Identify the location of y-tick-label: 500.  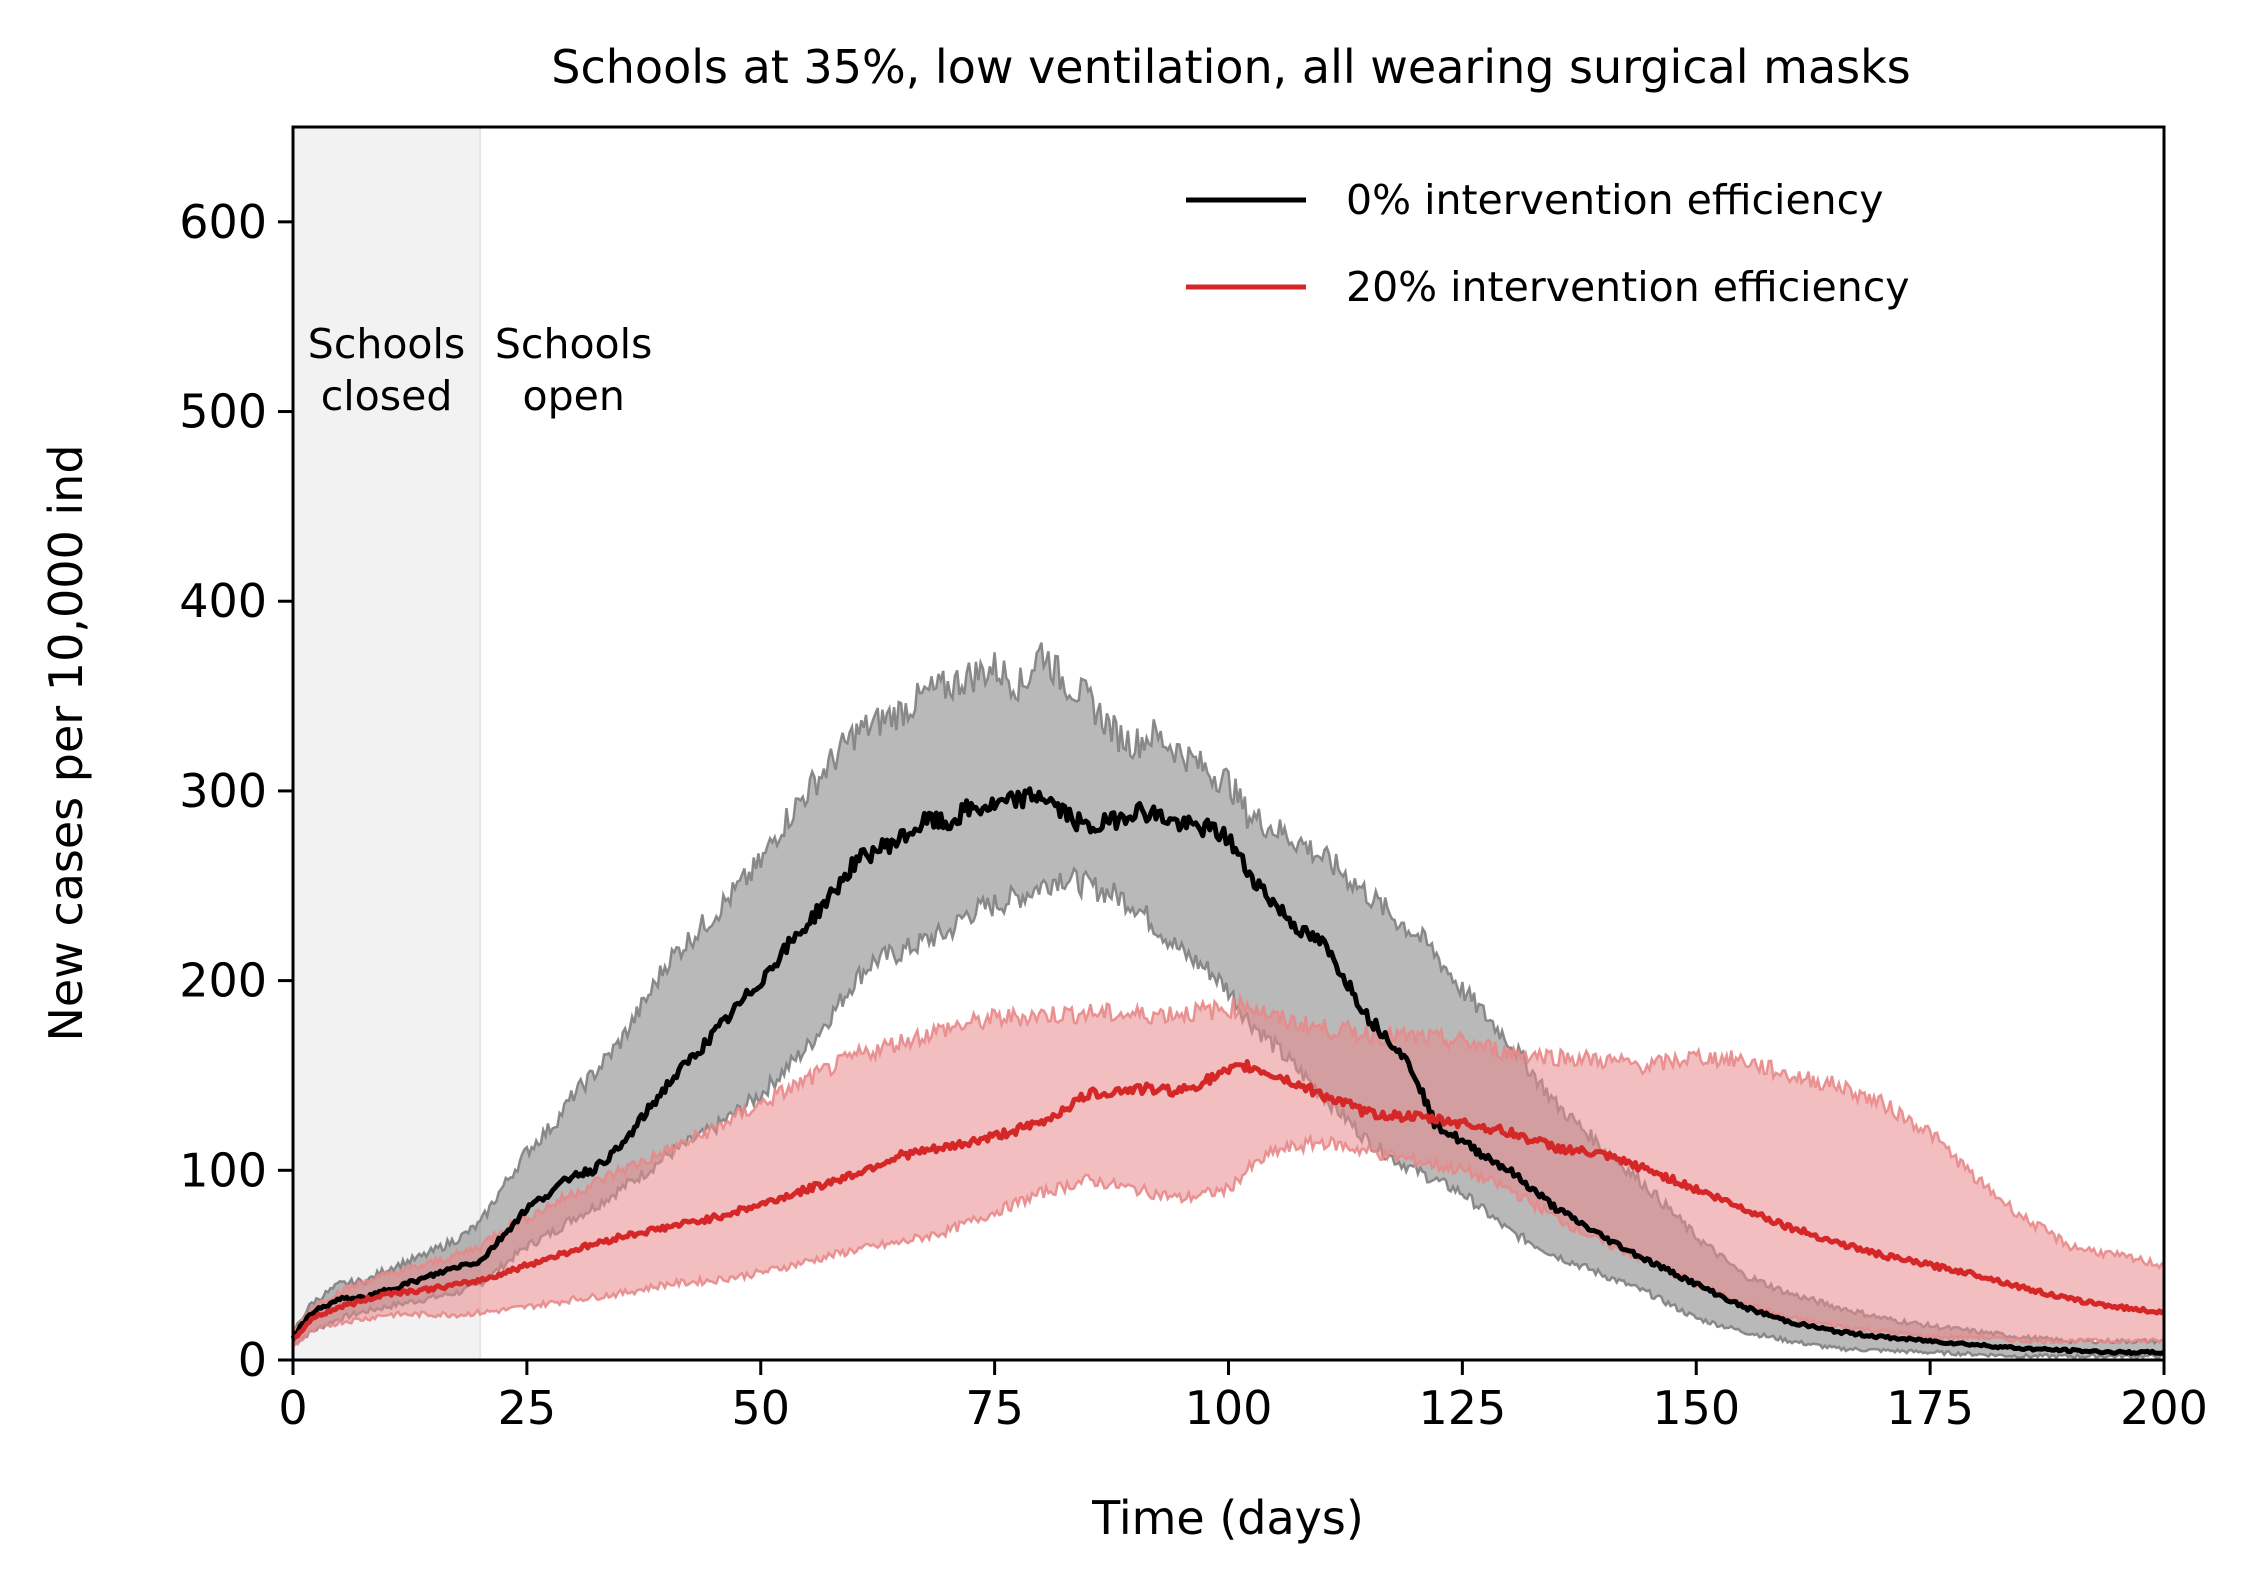
(223, 412).